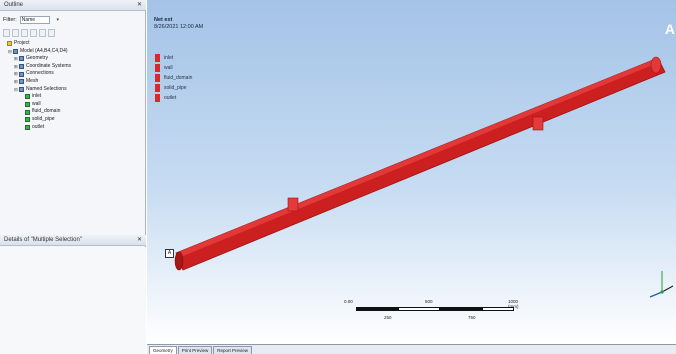  I want to click on tree-item: Project, so click(73, 44).